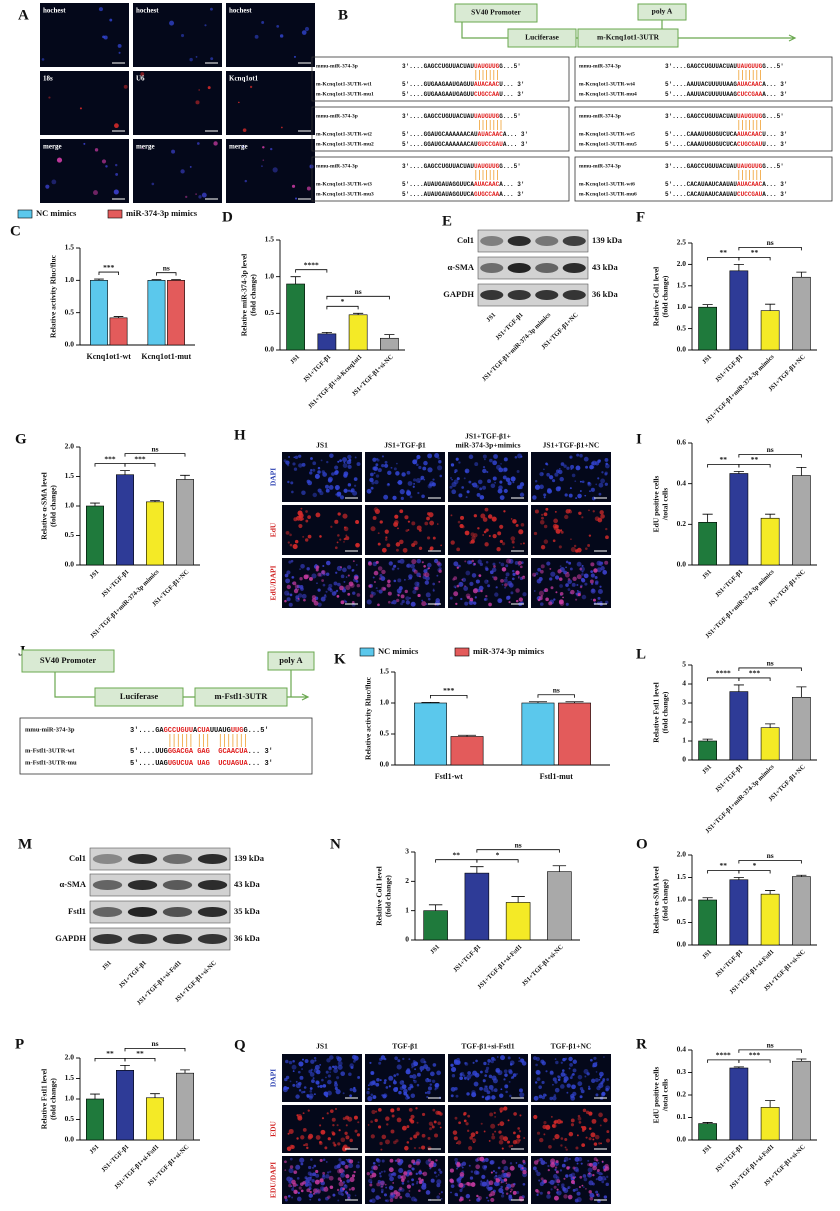  Describe the element at coordinates (291, 661) in the screenshot. I see `construct-box` at that location.